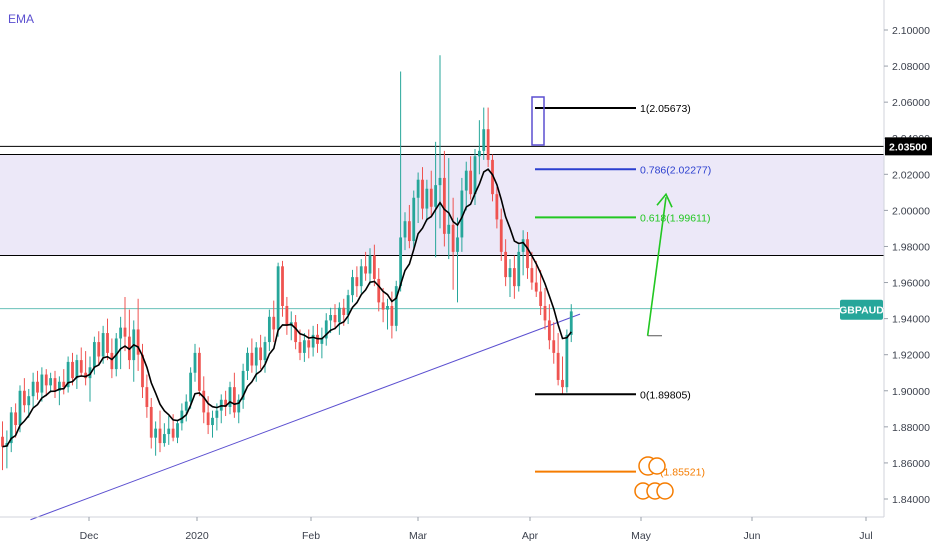  What do you see at coordinates (911, 31) in the screenshot?
I see `y-tick-label: 2.10000` at bounding box center [911, 31].